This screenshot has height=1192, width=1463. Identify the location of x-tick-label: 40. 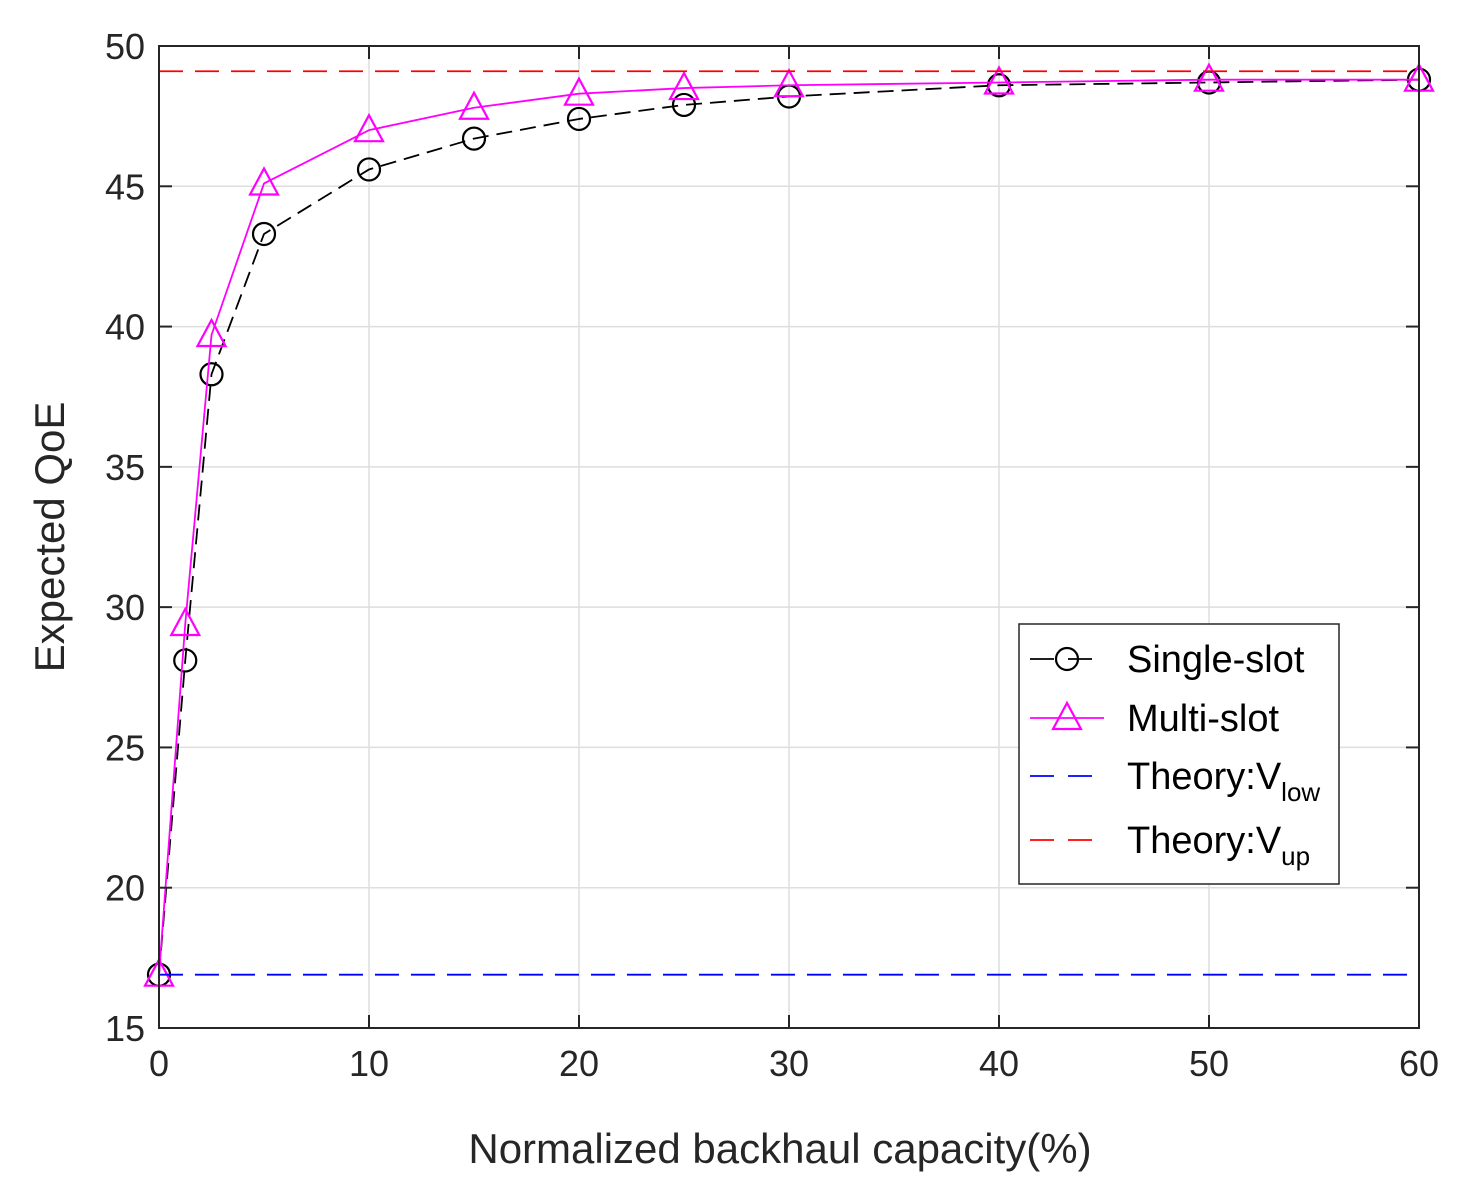
(999, 1063).